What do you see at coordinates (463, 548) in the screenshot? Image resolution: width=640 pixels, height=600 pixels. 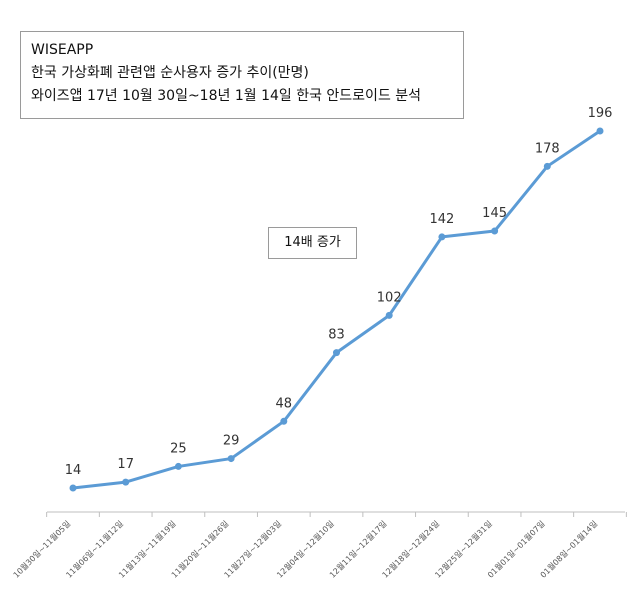 I see `x-tick-label: 12월25일~12월31일` at bounding box center [463, 548].